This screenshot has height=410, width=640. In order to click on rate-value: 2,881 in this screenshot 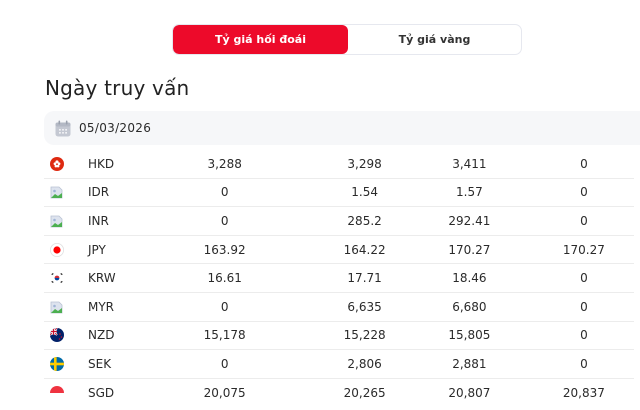, I will do `click(469, 363)`.